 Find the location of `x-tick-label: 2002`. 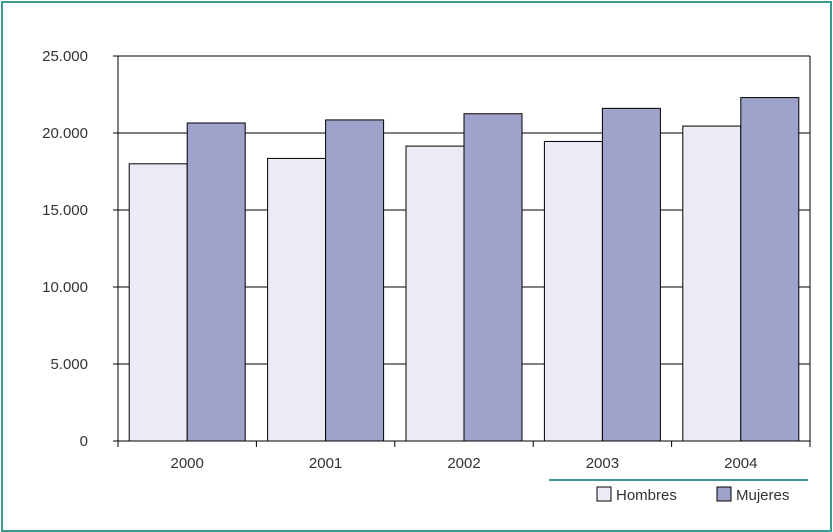

x-tick-label: 2002 is located at coordinates (463, 463).